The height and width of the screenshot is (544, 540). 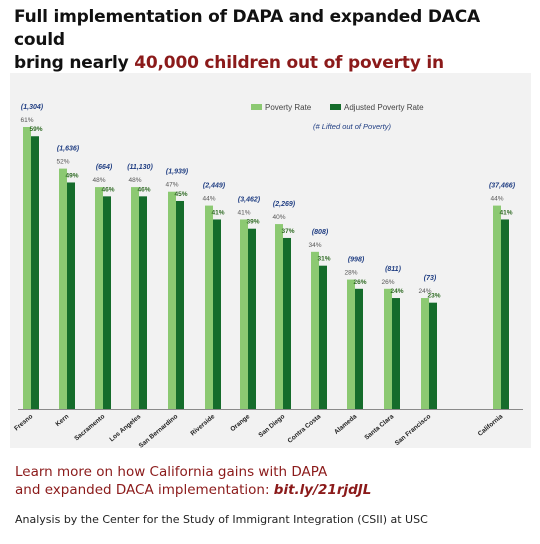 I want to click on category-label-kern: Kern, so click(x=62, y=420).